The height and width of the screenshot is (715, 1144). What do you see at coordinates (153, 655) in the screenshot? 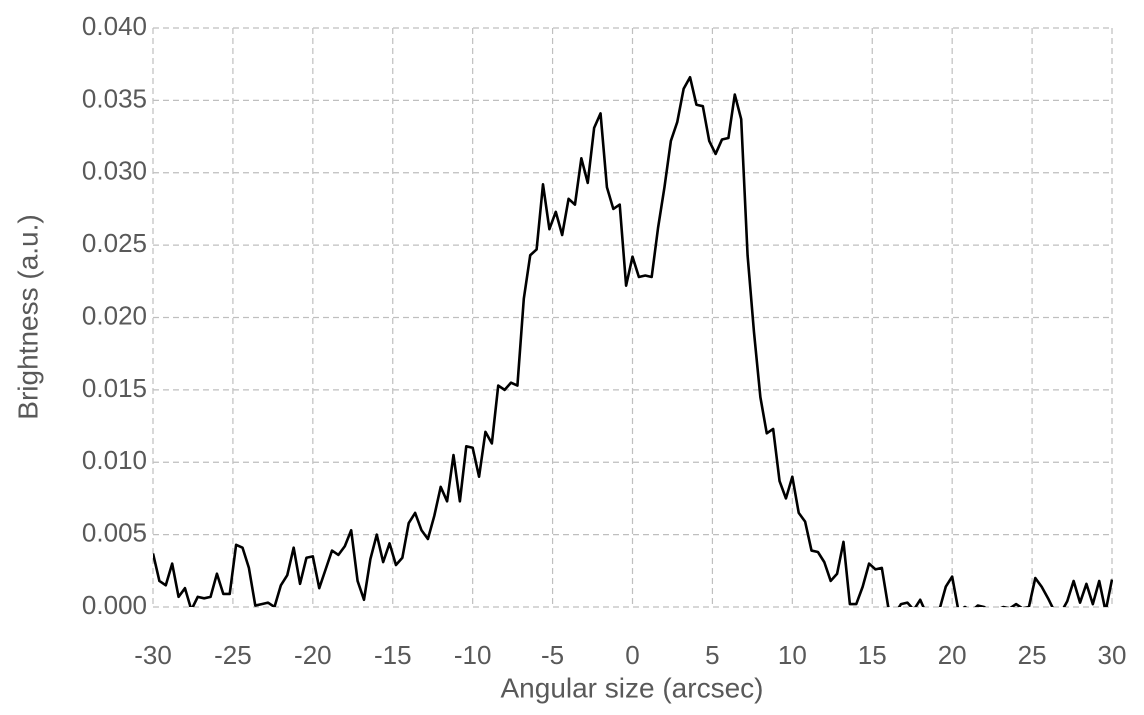
I see `x-tick-label: -30` at bounding box center [153, 655].